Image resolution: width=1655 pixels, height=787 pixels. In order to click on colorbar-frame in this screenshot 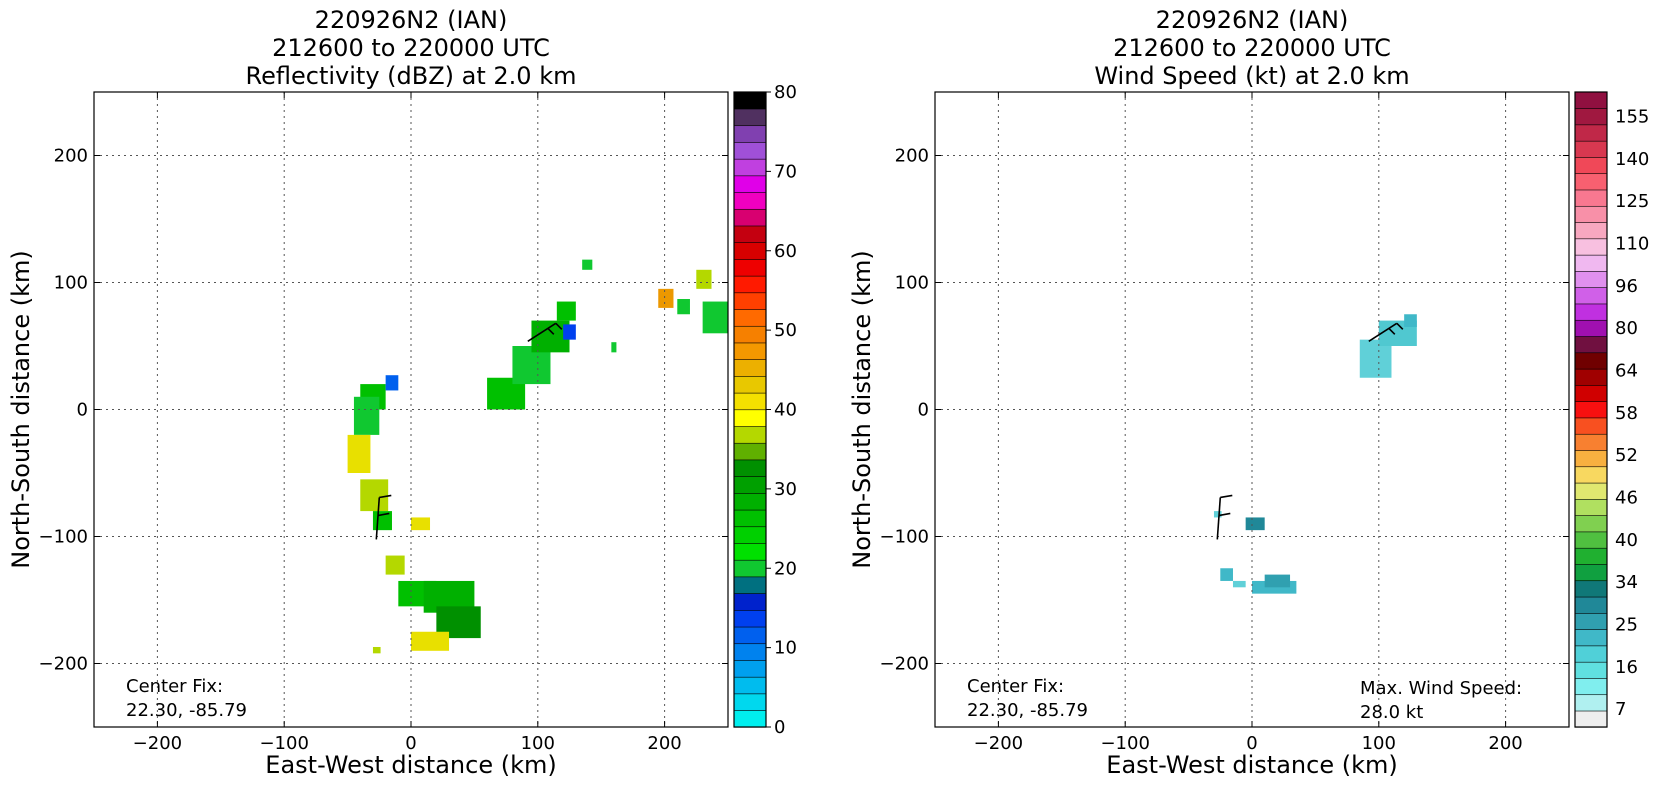, I will do `click(1591, 409)`.